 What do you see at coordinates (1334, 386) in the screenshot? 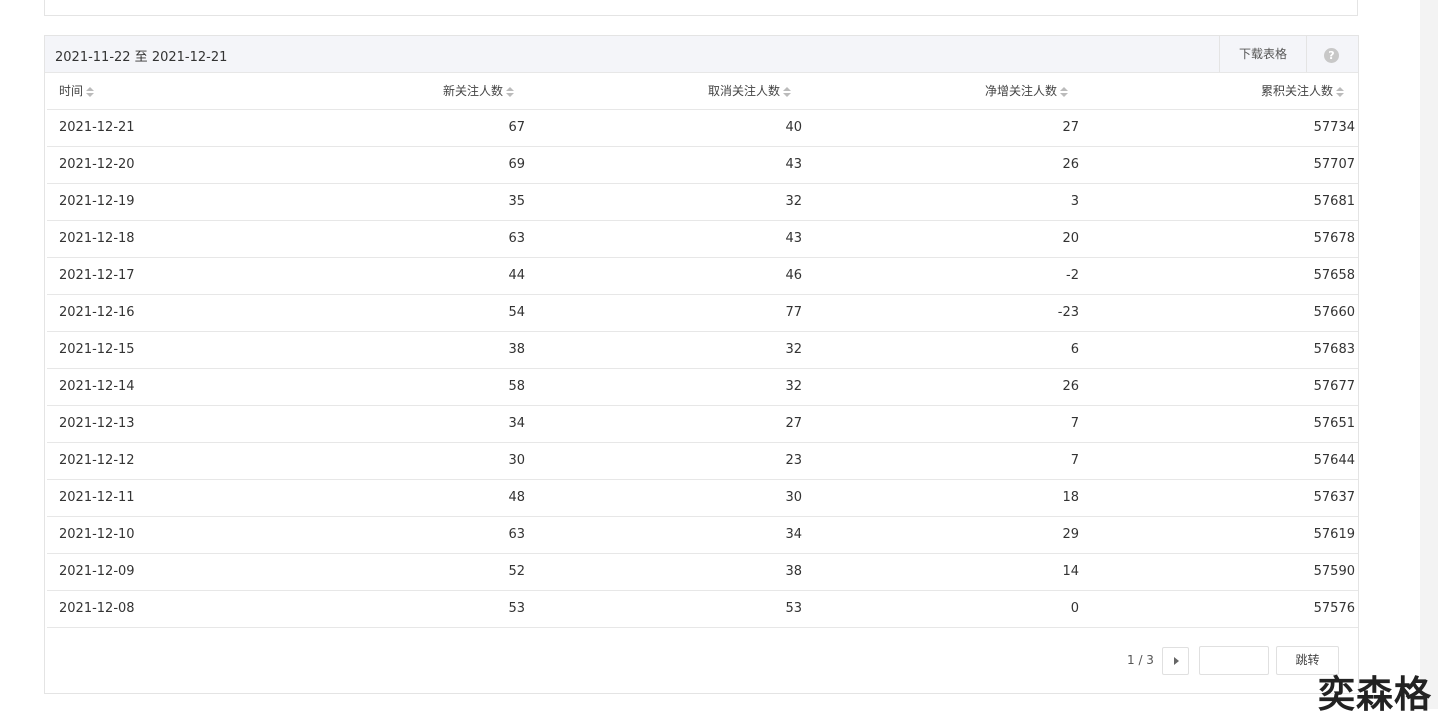
I see `number-cell: 57677` at bounding box center [1334, 386].